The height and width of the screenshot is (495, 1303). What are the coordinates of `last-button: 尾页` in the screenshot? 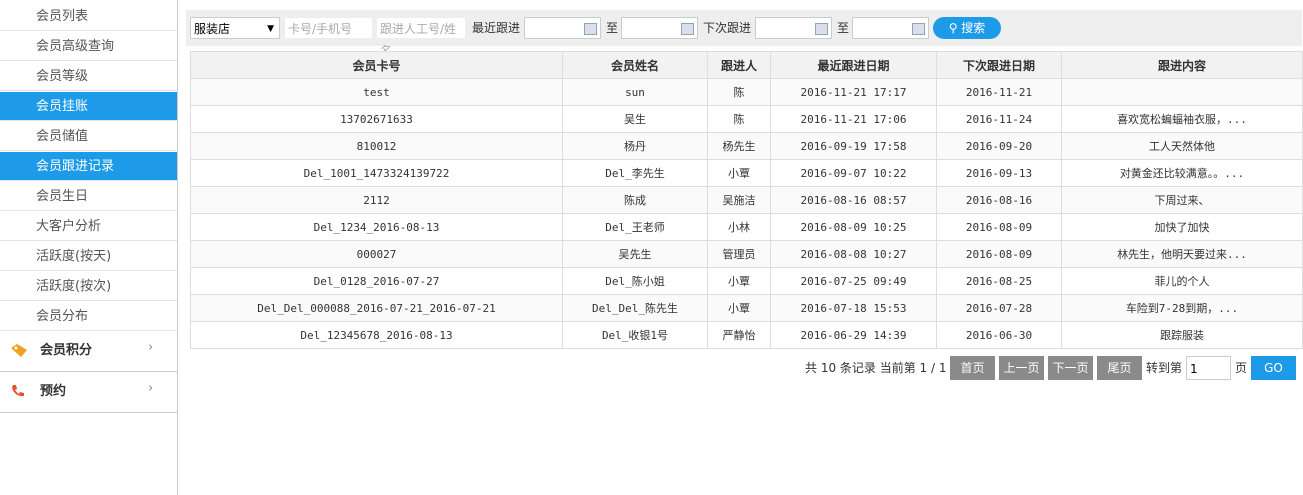 It's located at (1119, 368).